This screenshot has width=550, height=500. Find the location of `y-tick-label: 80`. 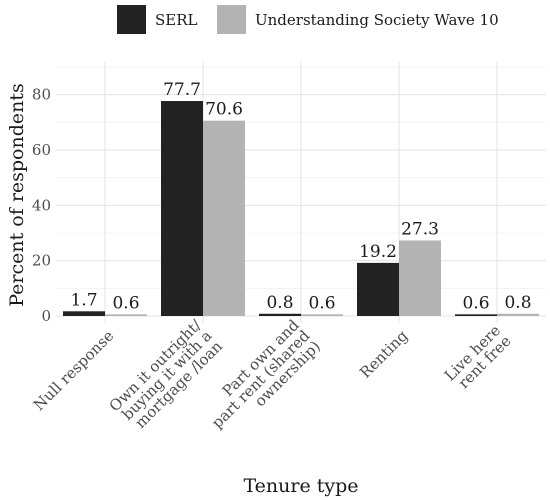

y-tick-label: 80 is located at coordinates (41, 95).